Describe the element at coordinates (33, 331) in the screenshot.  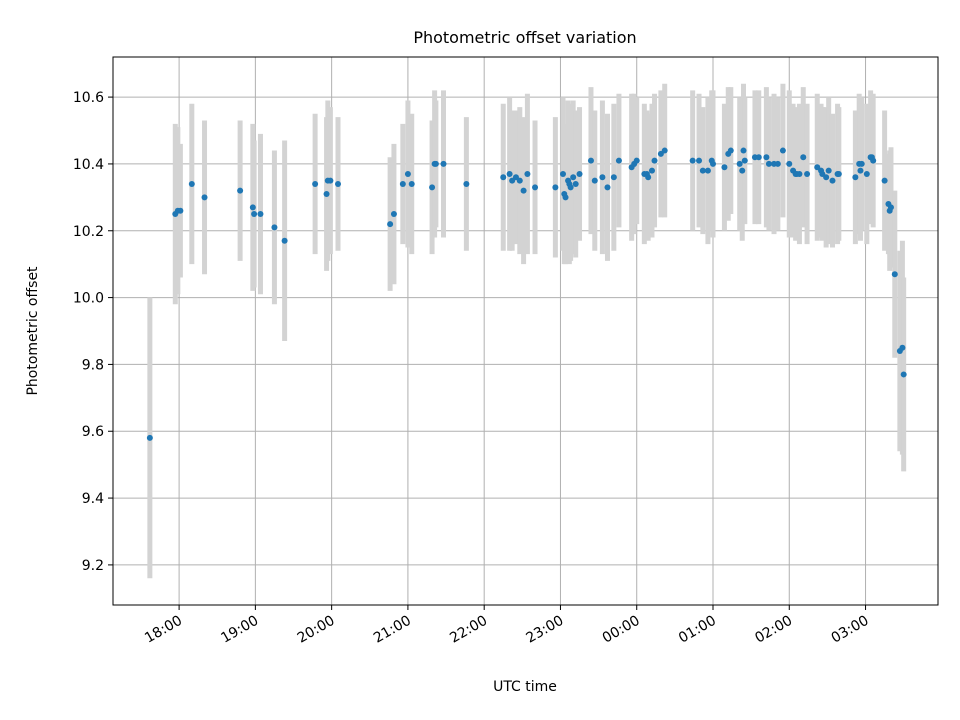
I see `y-axis-label: Photometric offset` at that location.